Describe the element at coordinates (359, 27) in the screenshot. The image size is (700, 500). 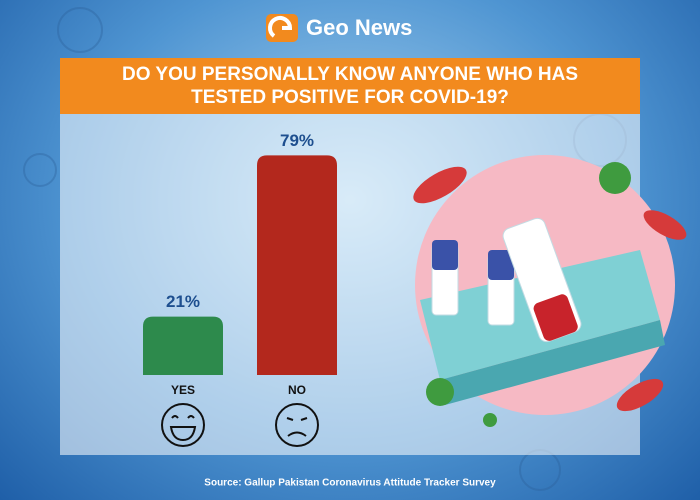
I see `brand: Geo News` at that location.